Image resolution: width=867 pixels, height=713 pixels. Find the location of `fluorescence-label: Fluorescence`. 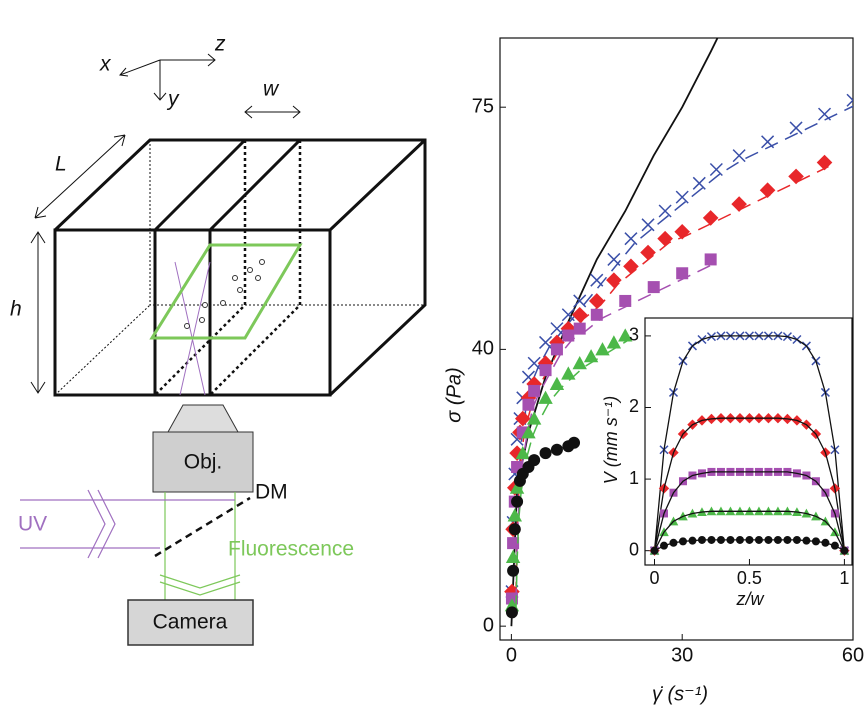

fluorescence-label: Fluorescence is located at coordinates (291, 549).